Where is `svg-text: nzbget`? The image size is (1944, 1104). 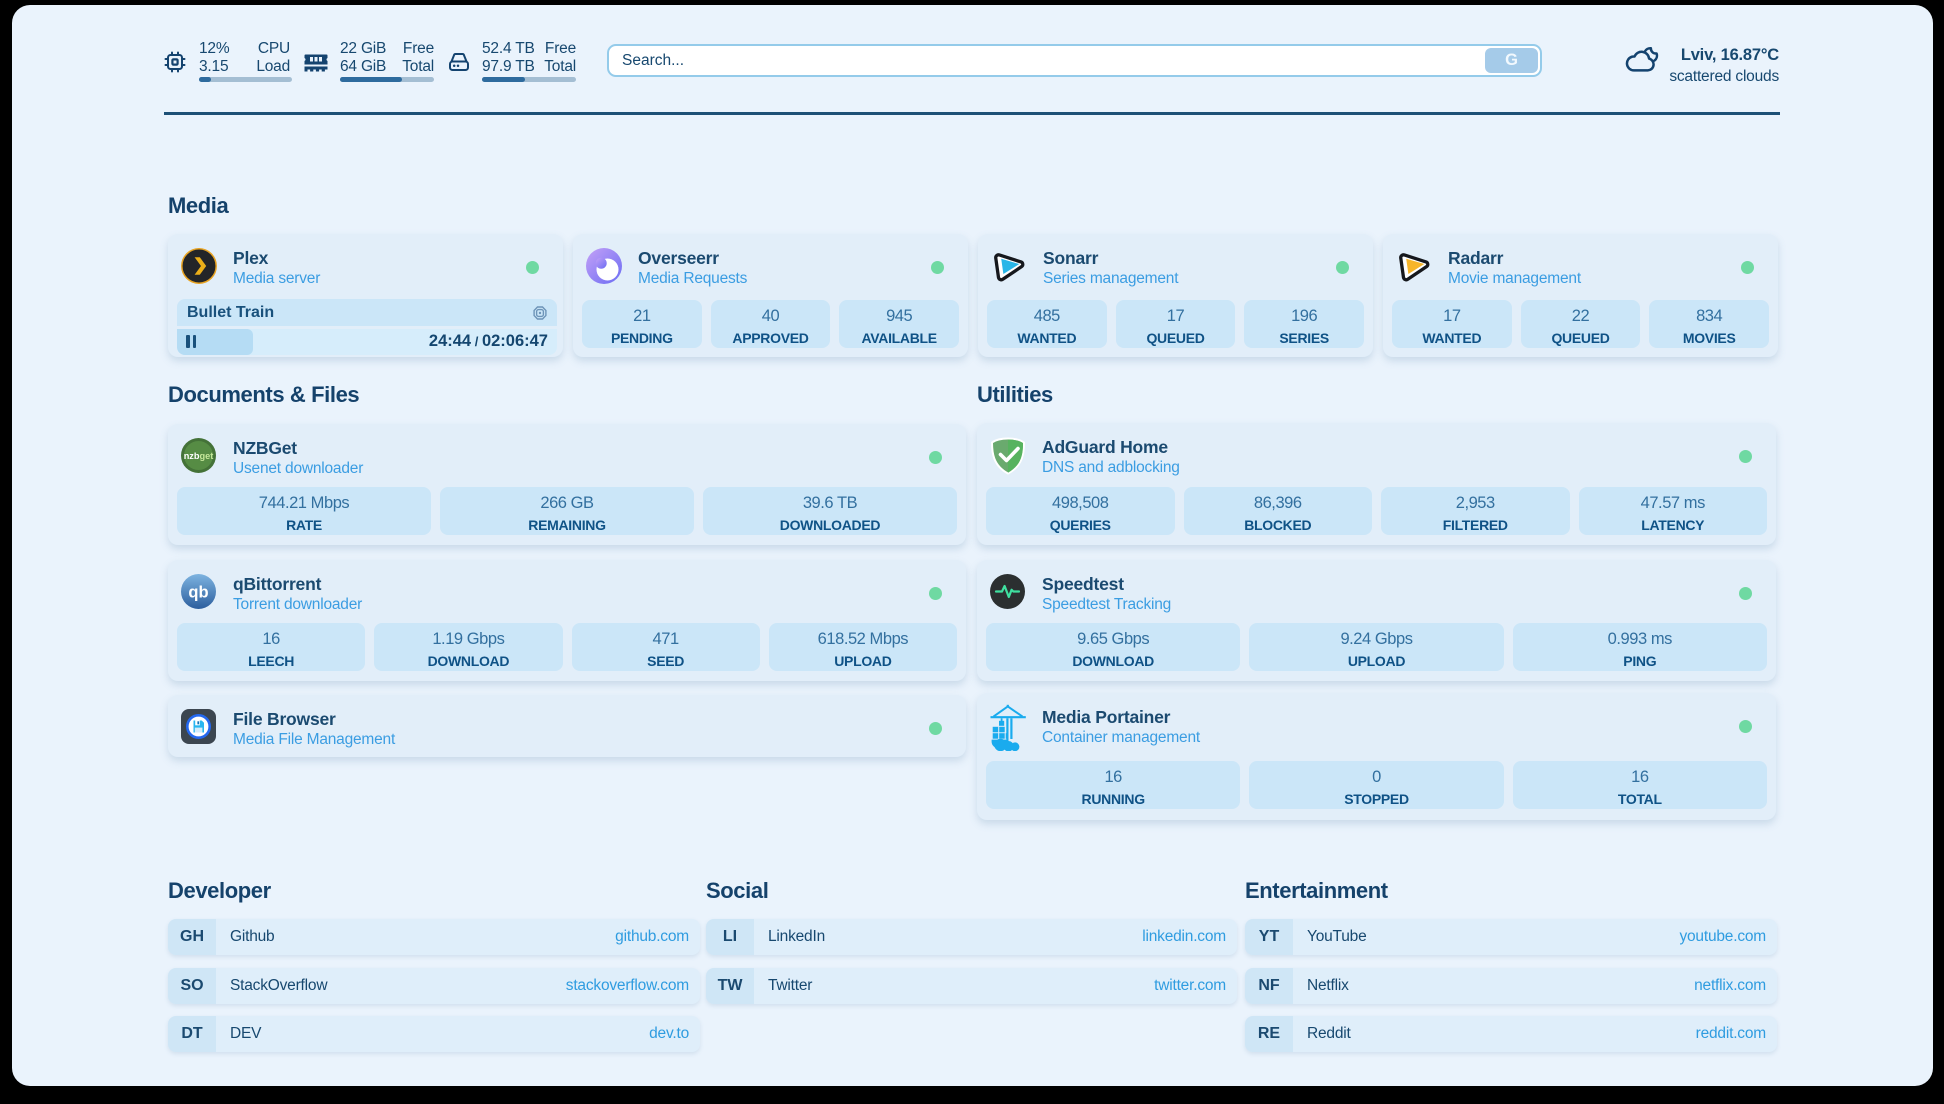
svg-text: nzbget is located at coordinates (199, 456).